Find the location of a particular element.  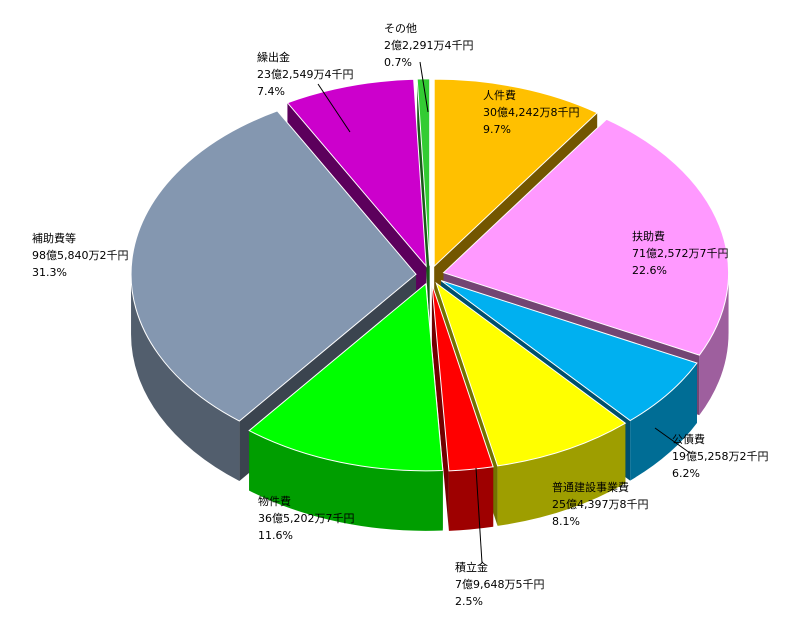

data-label-percent: 0.7% is located at coordinates (398, 62).